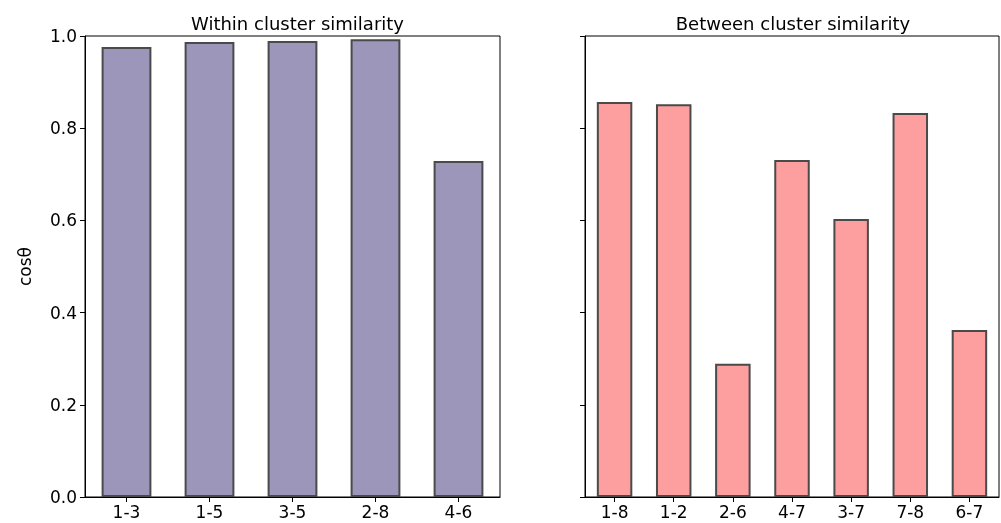 The height and width of the screenshot is (523, 1001). What do you see at coordinates (126, 511) in the screenshot?
I see `x-tick-label: 1-3` at bounding box center [126, 511].